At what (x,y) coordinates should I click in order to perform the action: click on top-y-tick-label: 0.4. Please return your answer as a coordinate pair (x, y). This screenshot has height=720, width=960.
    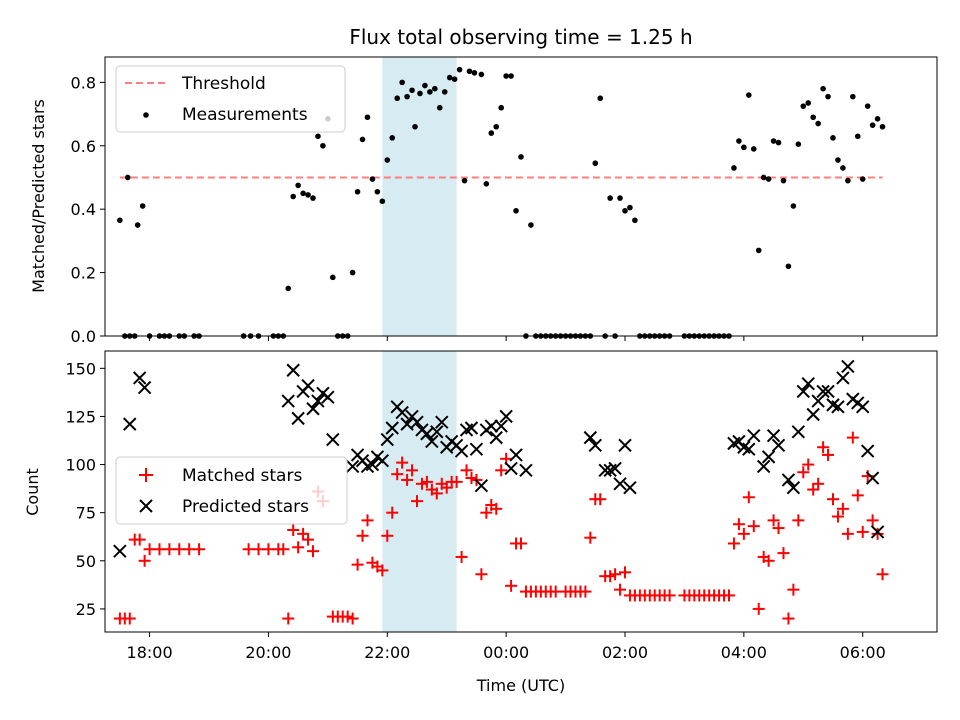
    Looking at the image, I should click on (83, 209).